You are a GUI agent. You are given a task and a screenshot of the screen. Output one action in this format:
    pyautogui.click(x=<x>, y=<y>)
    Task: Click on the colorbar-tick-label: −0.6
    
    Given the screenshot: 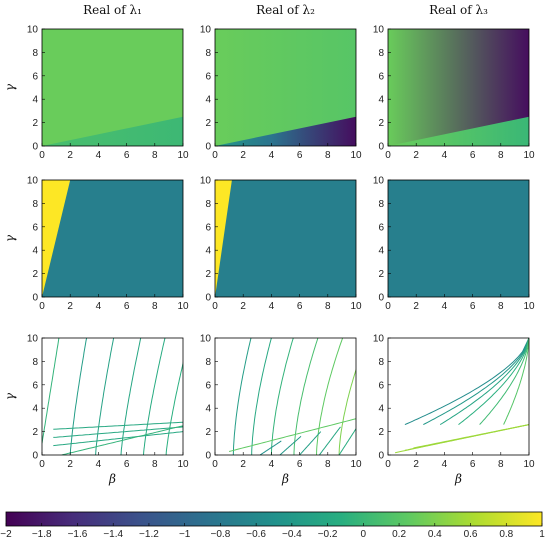 What is the action you would take?
    pyautogui.click(x=256, y=534)
    